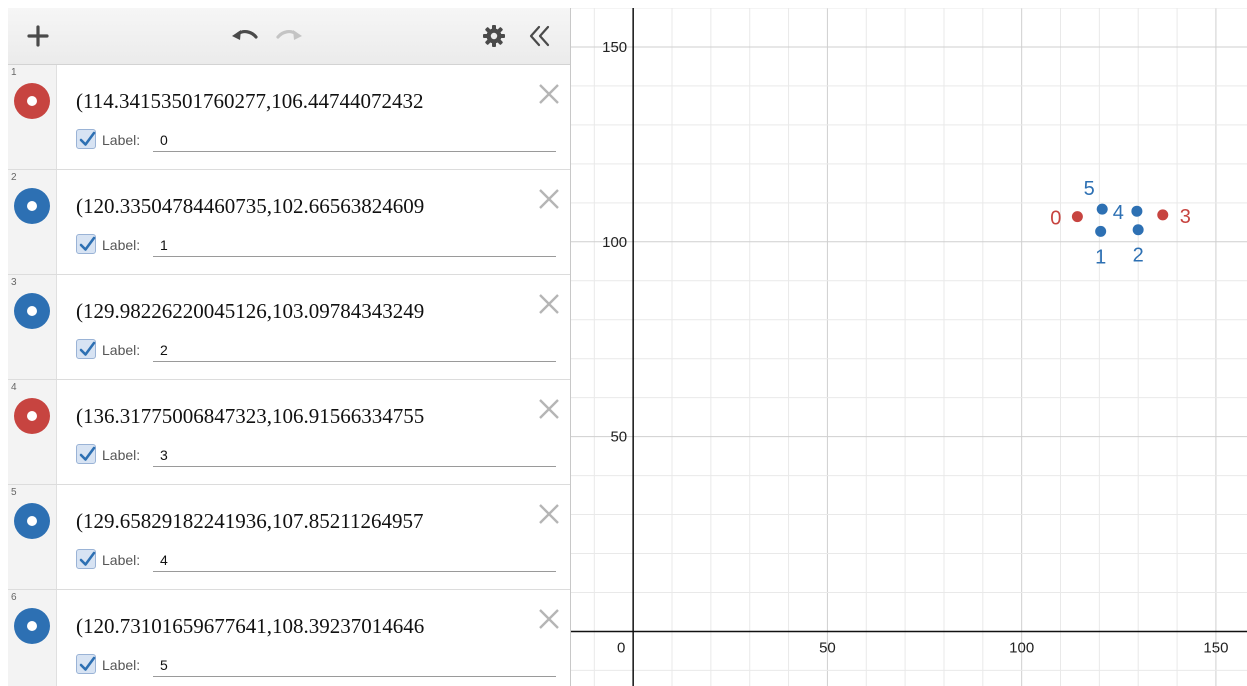 The width and height of the screenshot is (1247, 686). What do you see at coordinates (250, 521) in the screenshot?
I see `expression-input: (129.65829182241936,107.85211264957` at bounding box center [250, 521].